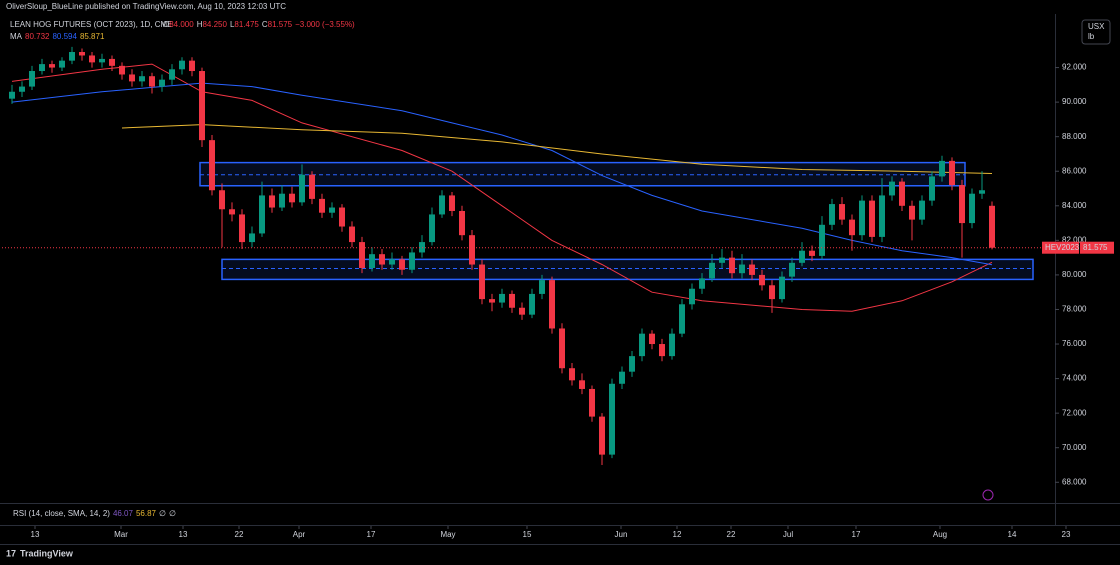 This screenshot has width=1120, height=565. What do you see at coordinates (232, 24) in the screenshot?
I see `ohlc-key: L` at bounding box center [232, 24].